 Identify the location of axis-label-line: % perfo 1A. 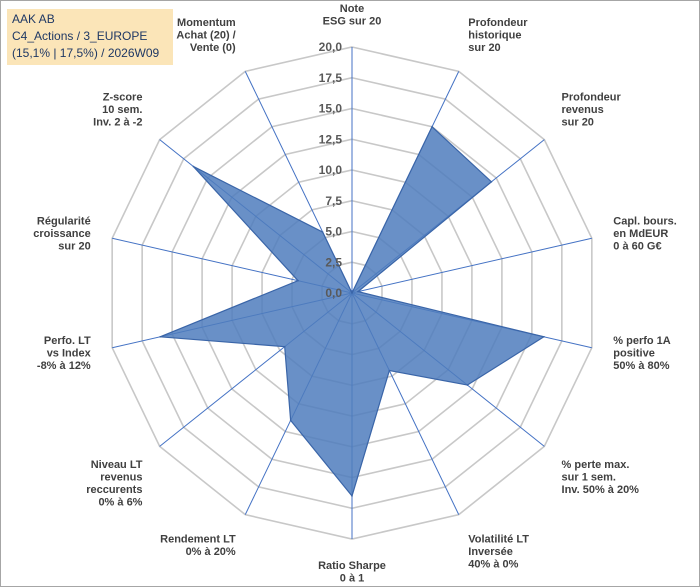
(642, 341).